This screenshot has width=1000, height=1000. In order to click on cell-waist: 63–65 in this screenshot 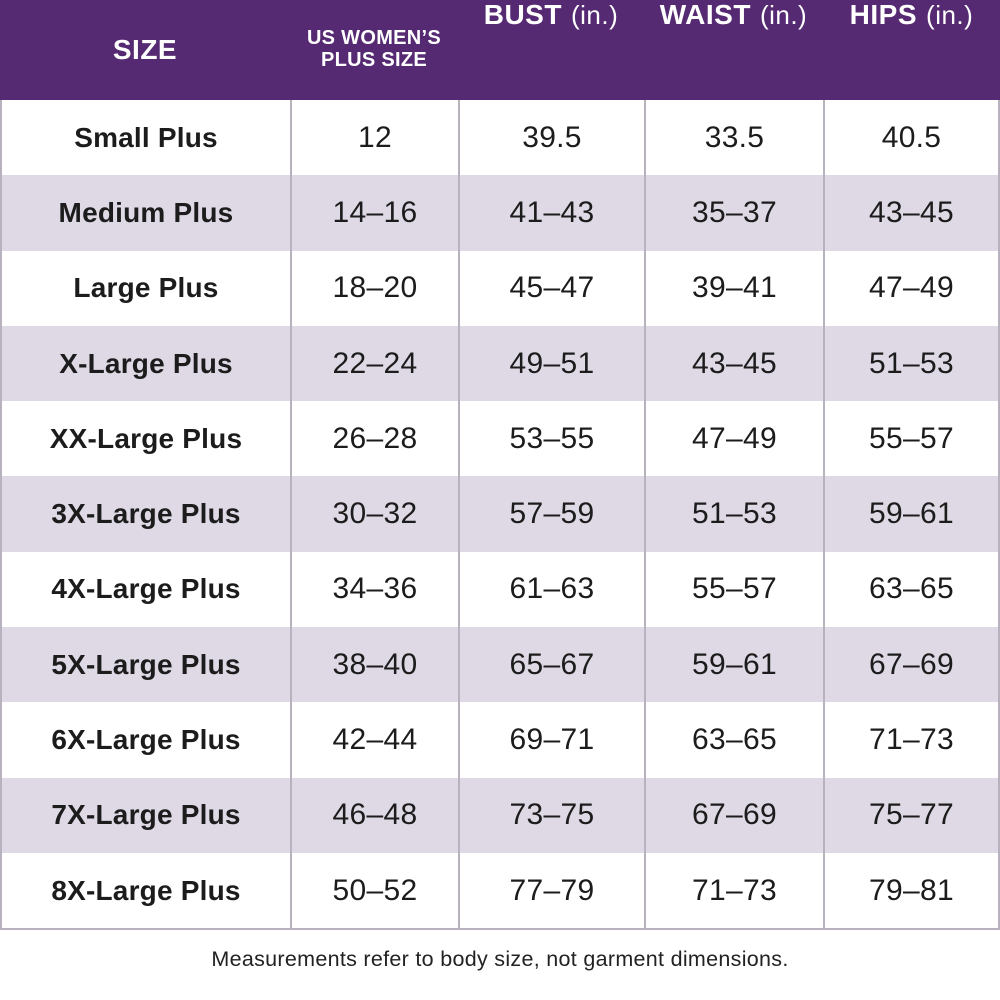, I will do `click(733, 740)`.